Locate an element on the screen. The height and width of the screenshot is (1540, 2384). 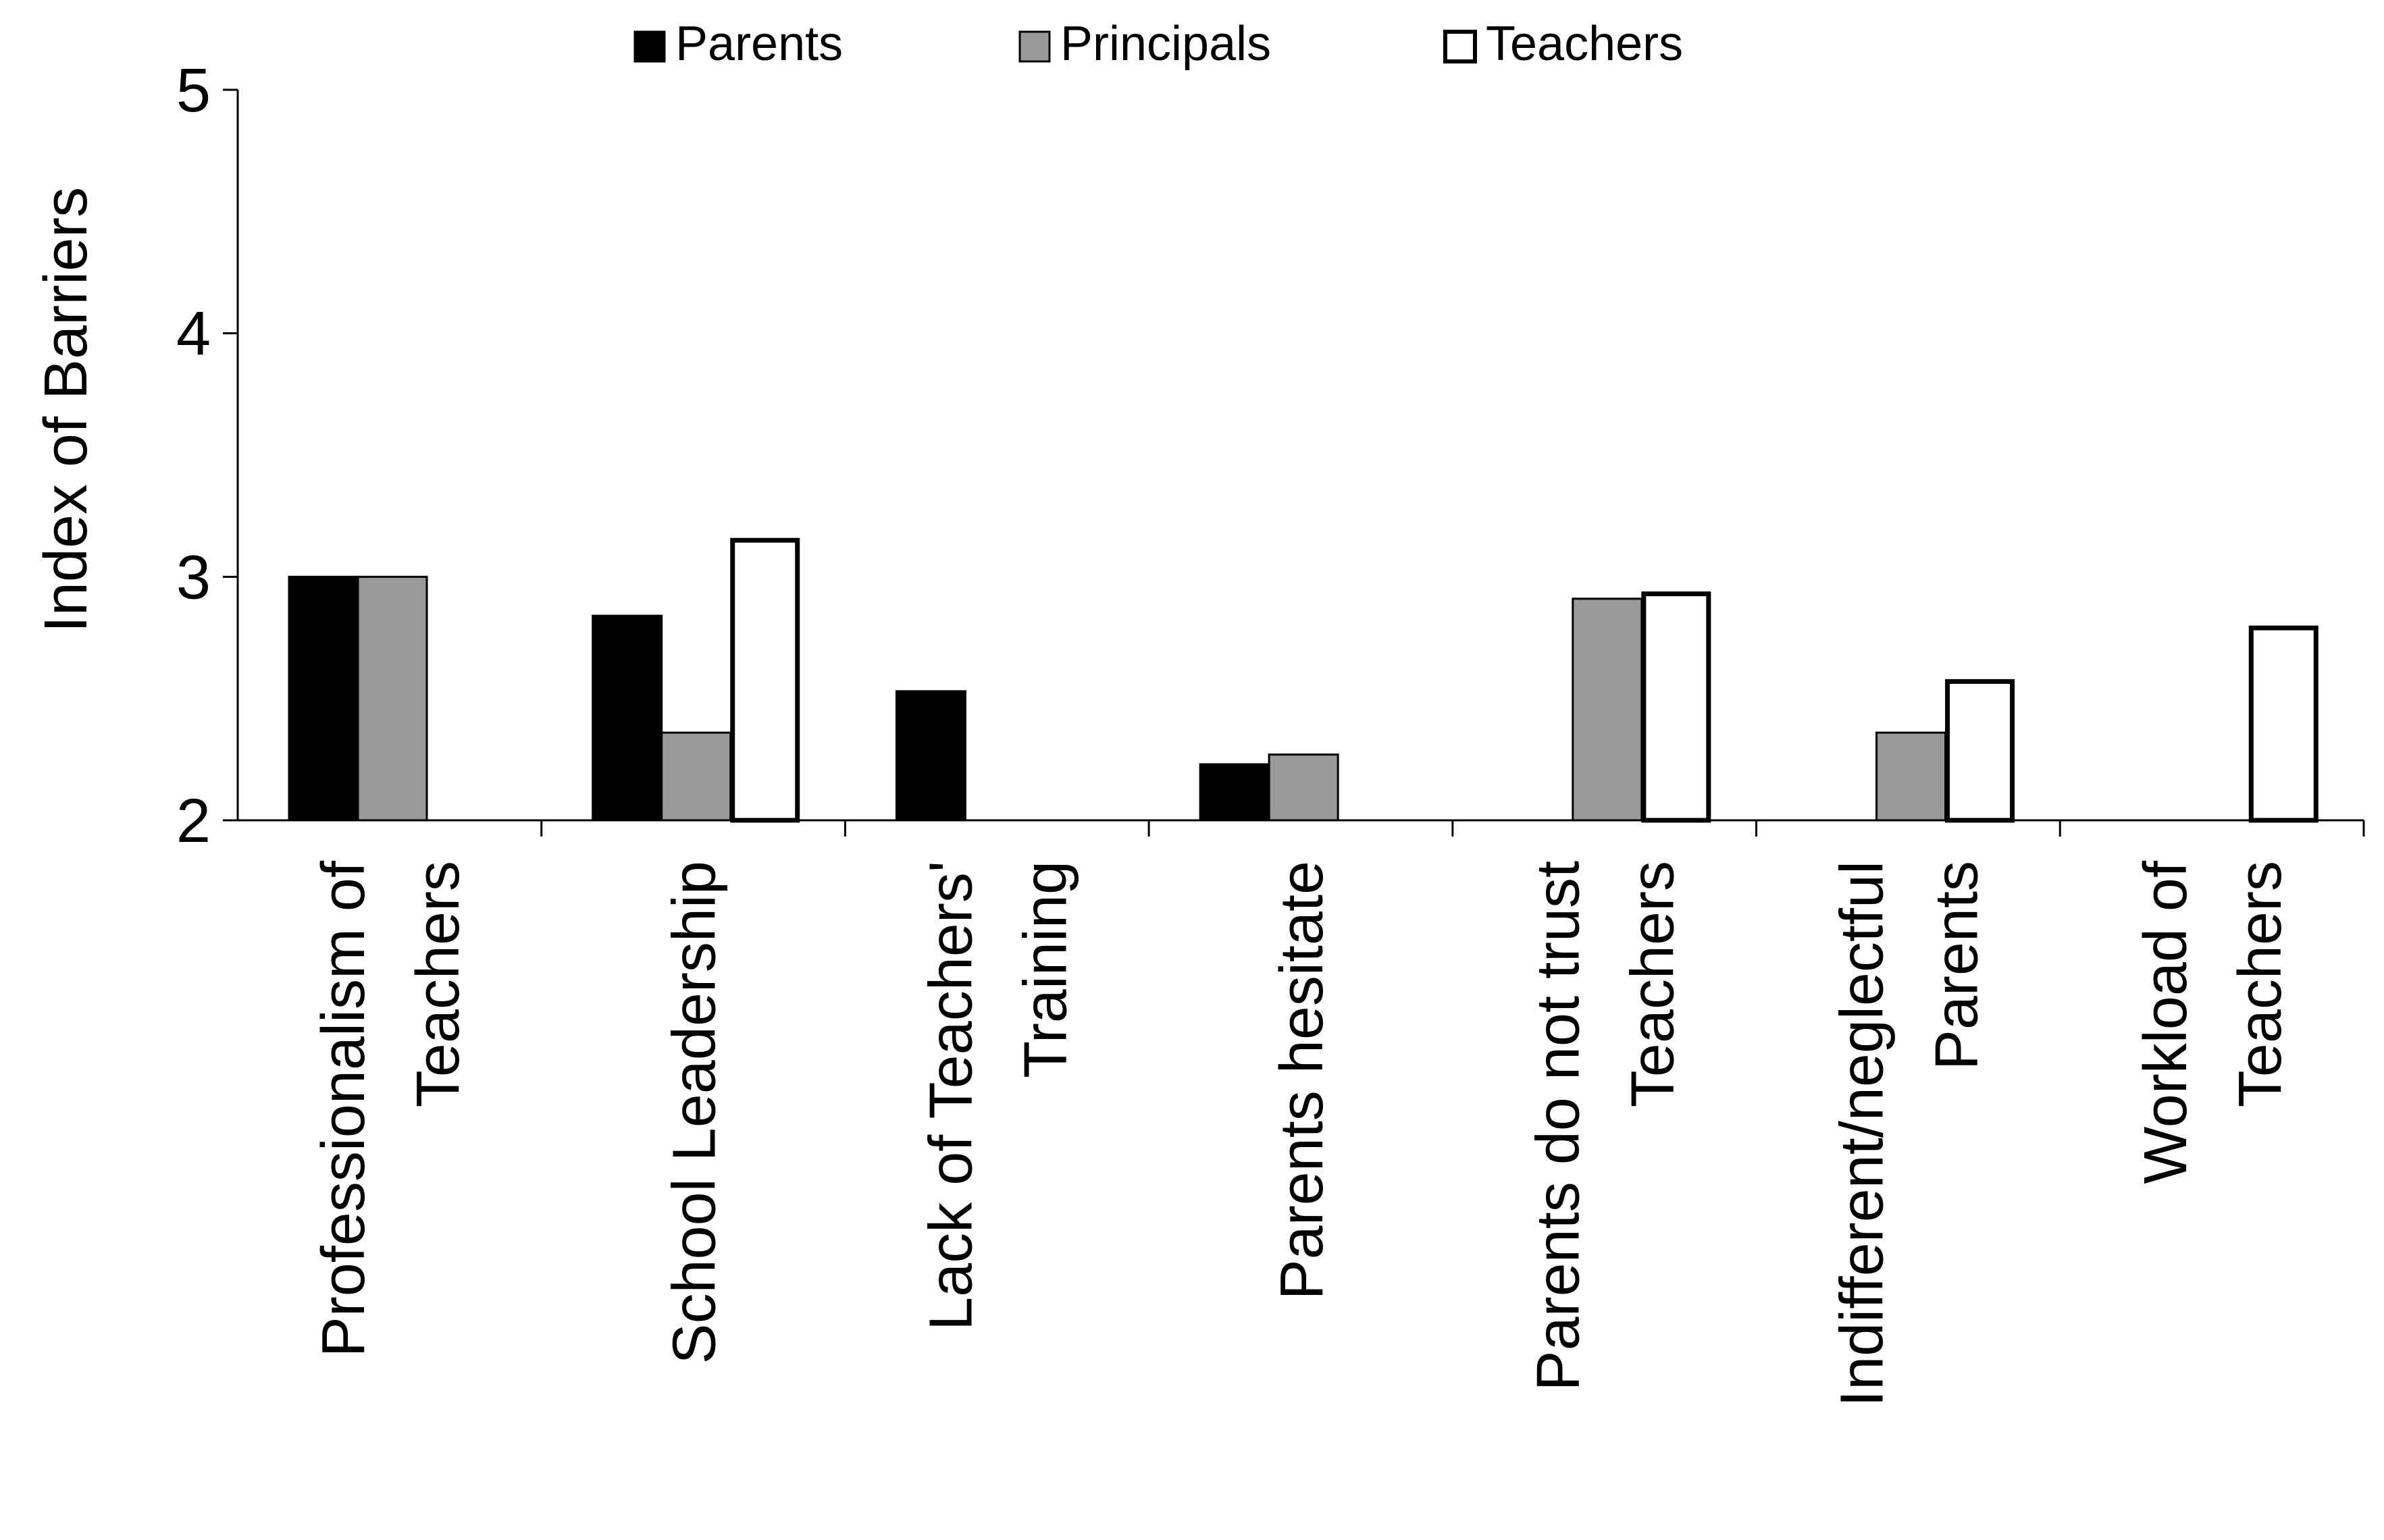
y-tick-label: 5 is located at coordinates (193, 91).